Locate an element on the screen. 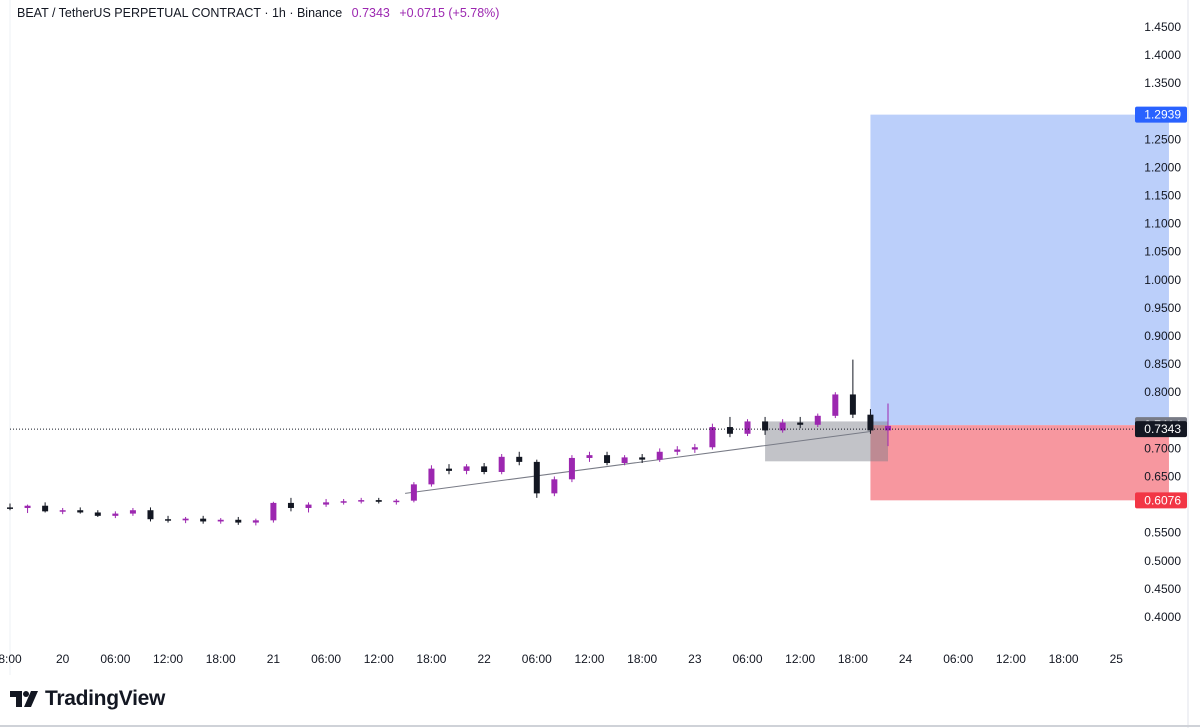 Image resolution: width=1200 pixels, height=728 pixels. price-tick-label: 0.8500 is located at coordinates (1162, 364).